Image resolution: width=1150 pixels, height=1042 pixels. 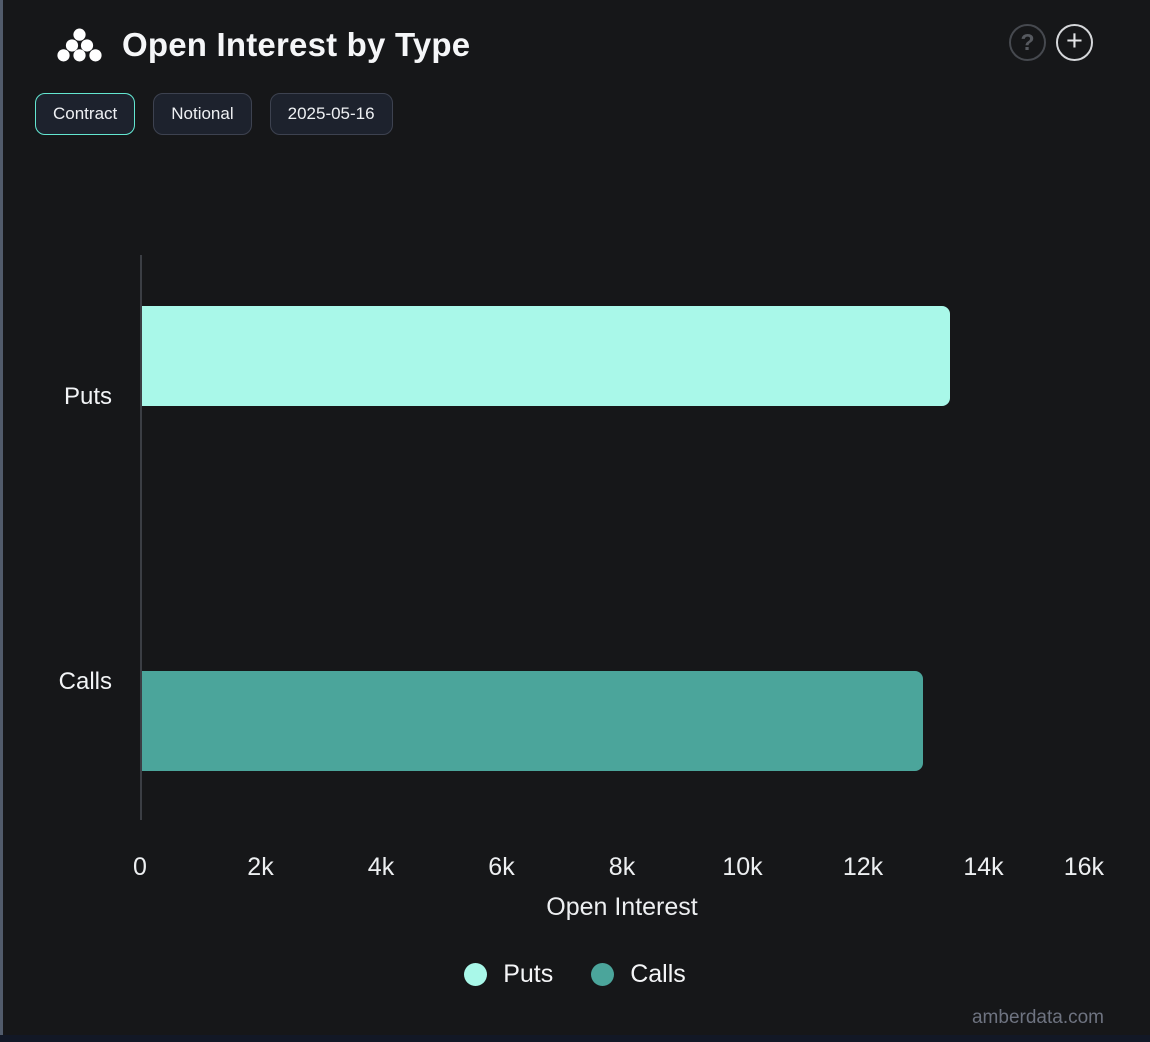 What do you see at coordinates (622, 907) in the screenshot?
I see `x-axis-title: Open Interest` at bounding box center [622, 907].